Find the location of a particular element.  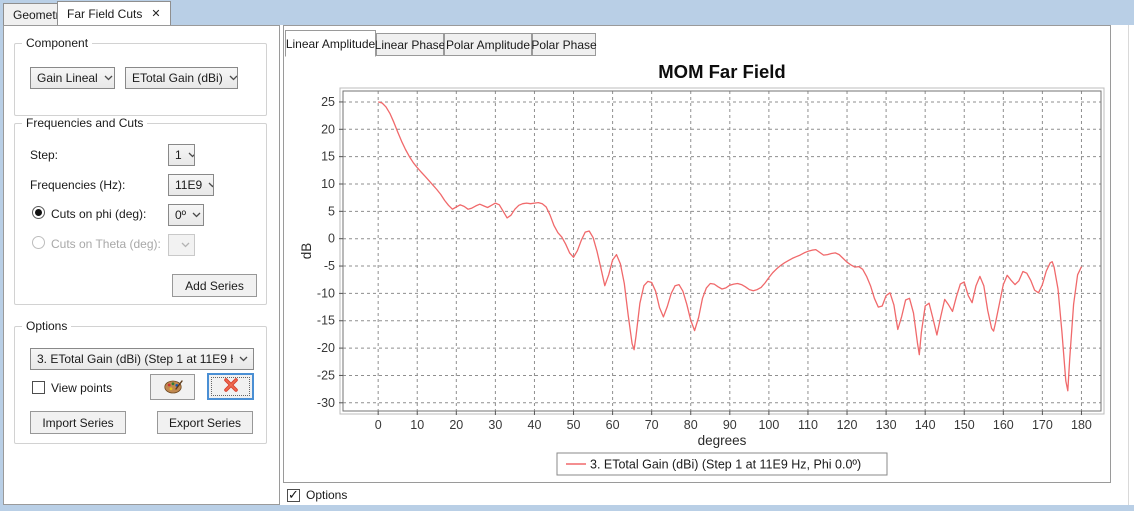

tab-linear-phase: Linear Phase is located at coordinates (410, 44).